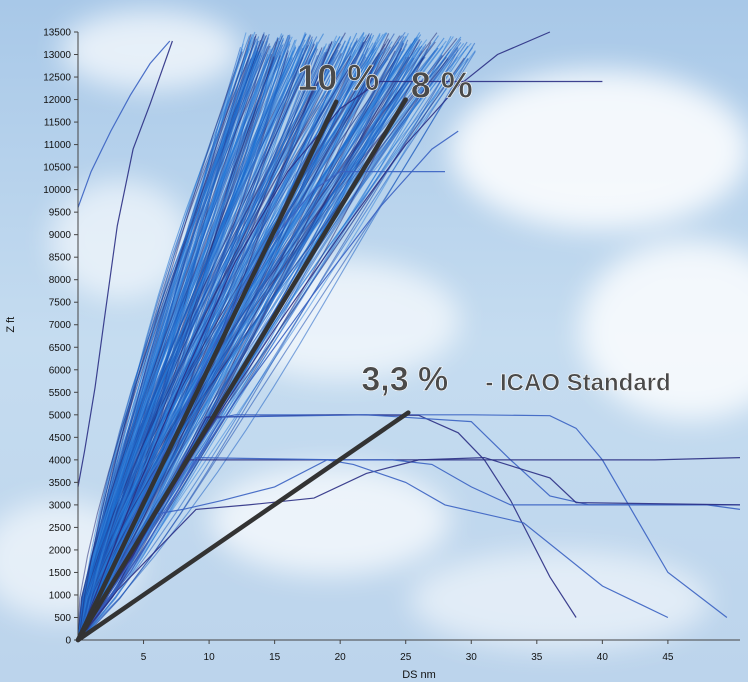 The height and width of the screenshot is (682, 748). What do you see at coordinates (60, 258) in the screenshot?
I see `y-tick-label: 8500` at bounding box center [60, 258].